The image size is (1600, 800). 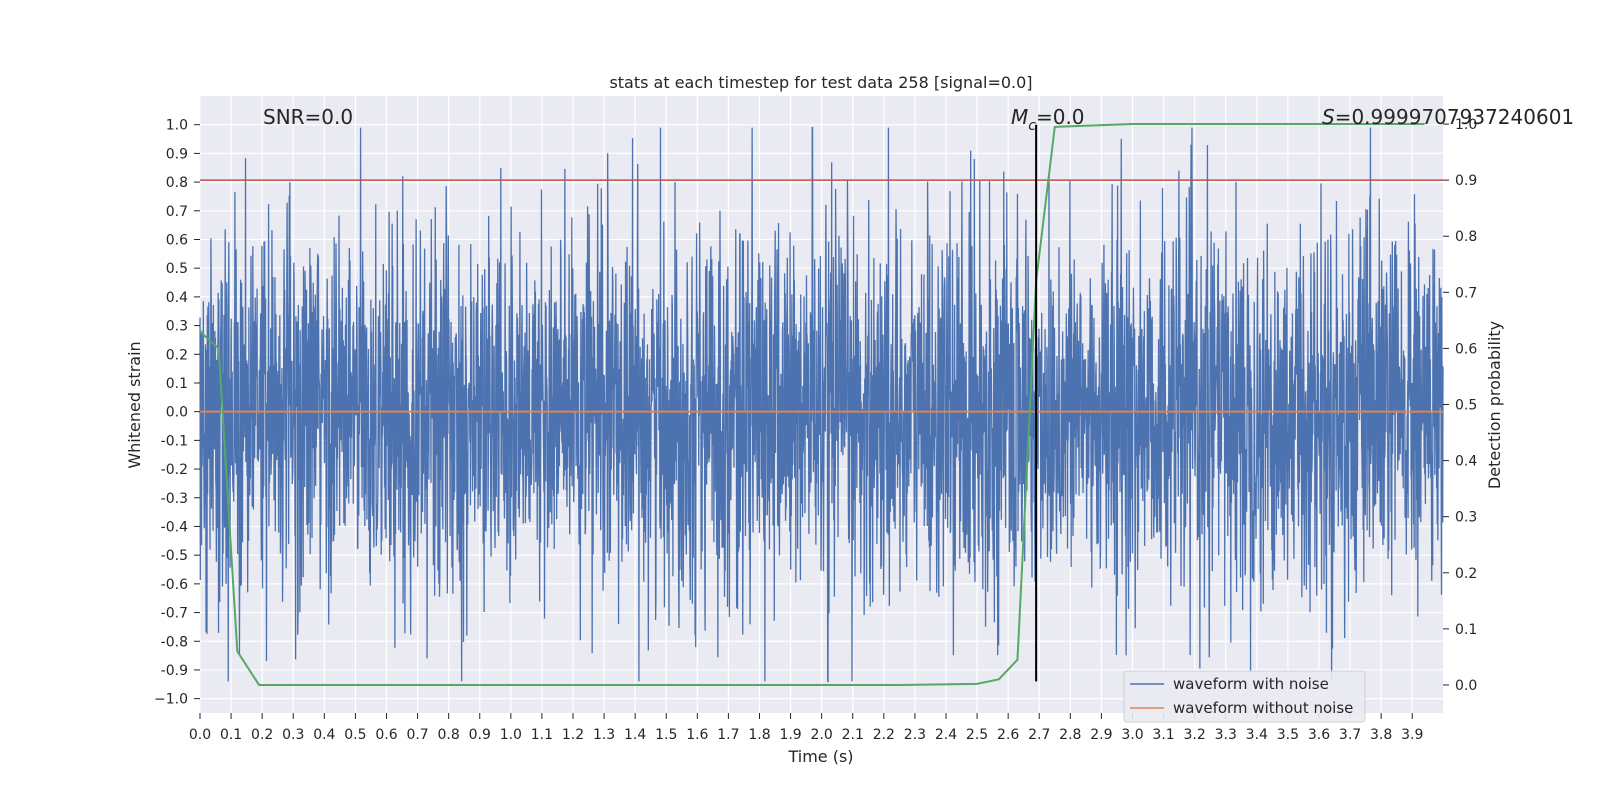 What do you see at coordinates (542, 735) in the screenshot?
I see `x-tick-label: 1.1` at bounding box center [542, 735].